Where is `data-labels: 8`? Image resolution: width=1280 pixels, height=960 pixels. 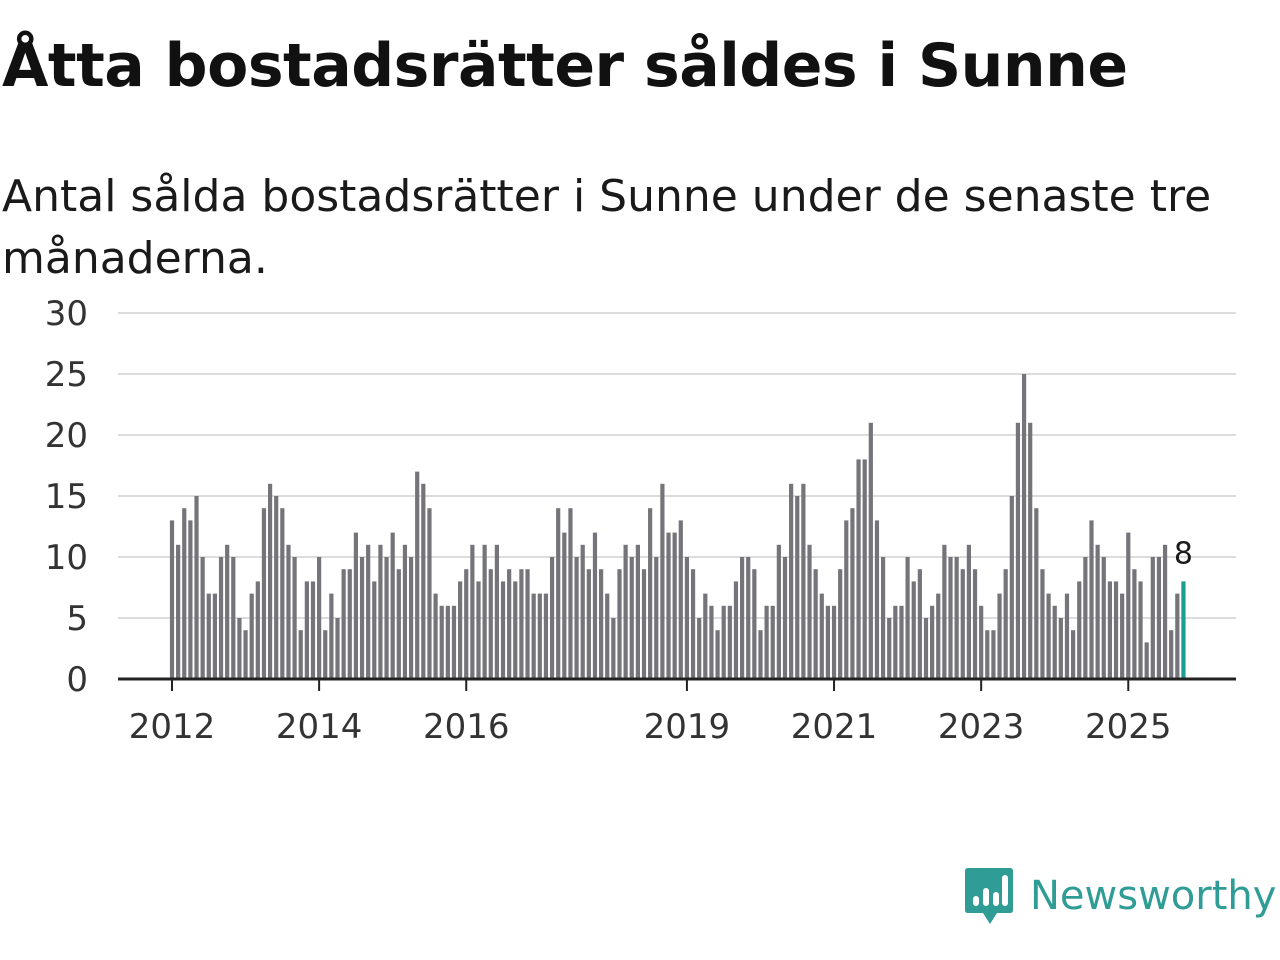
data-labels: 8 is located at coordinates (1183, 553).